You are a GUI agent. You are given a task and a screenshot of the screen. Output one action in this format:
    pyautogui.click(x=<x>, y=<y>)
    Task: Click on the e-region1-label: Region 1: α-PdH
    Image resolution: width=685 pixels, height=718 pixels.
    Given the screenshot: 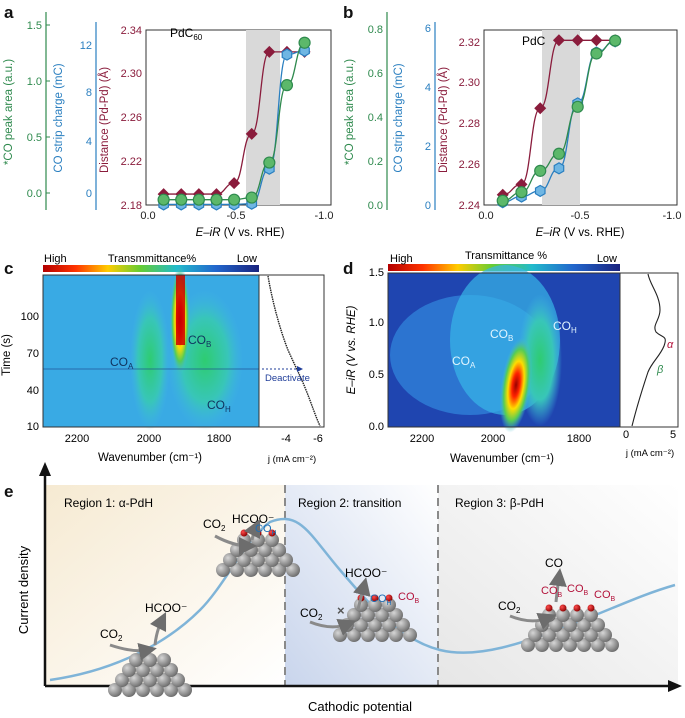 What is the action you would take?
    pyautogui.click(x=108, y=503)
    